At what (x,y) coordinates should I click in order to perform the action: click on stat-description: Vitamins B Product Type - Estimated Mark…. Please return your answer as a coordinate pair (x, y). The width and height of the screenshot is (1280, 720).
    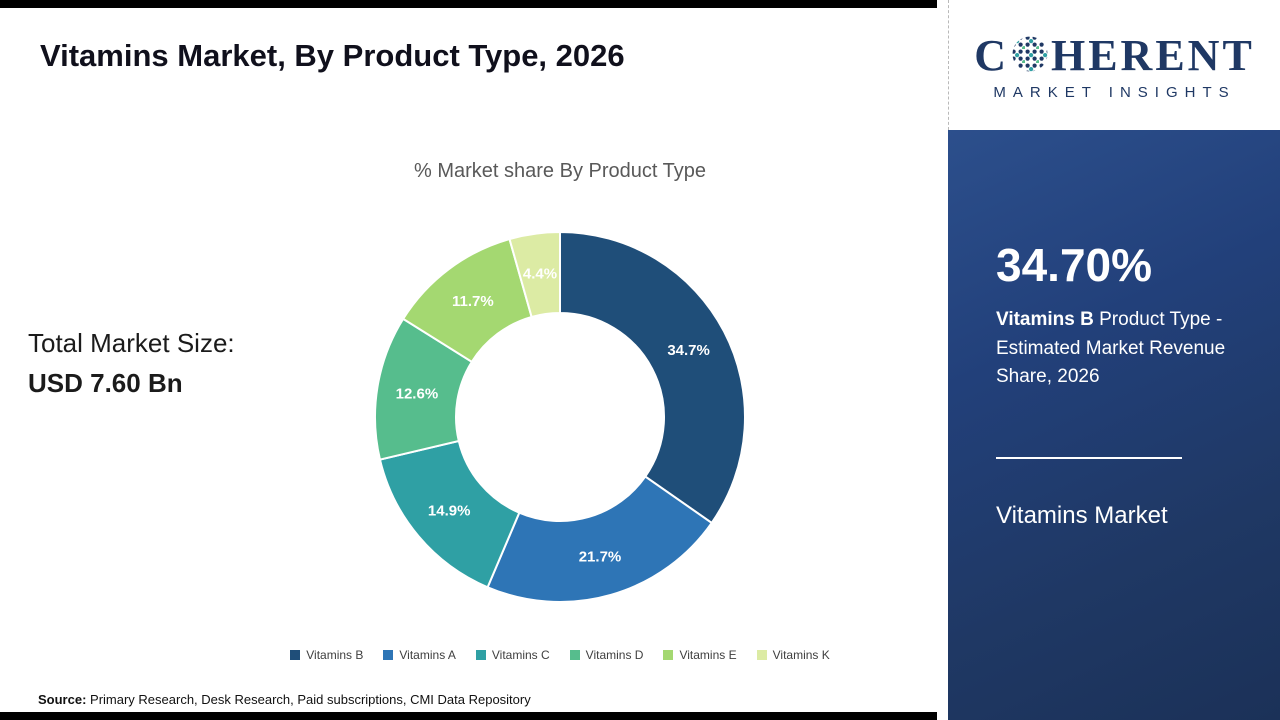
    Looking at the image, I should click on (1115, 349).